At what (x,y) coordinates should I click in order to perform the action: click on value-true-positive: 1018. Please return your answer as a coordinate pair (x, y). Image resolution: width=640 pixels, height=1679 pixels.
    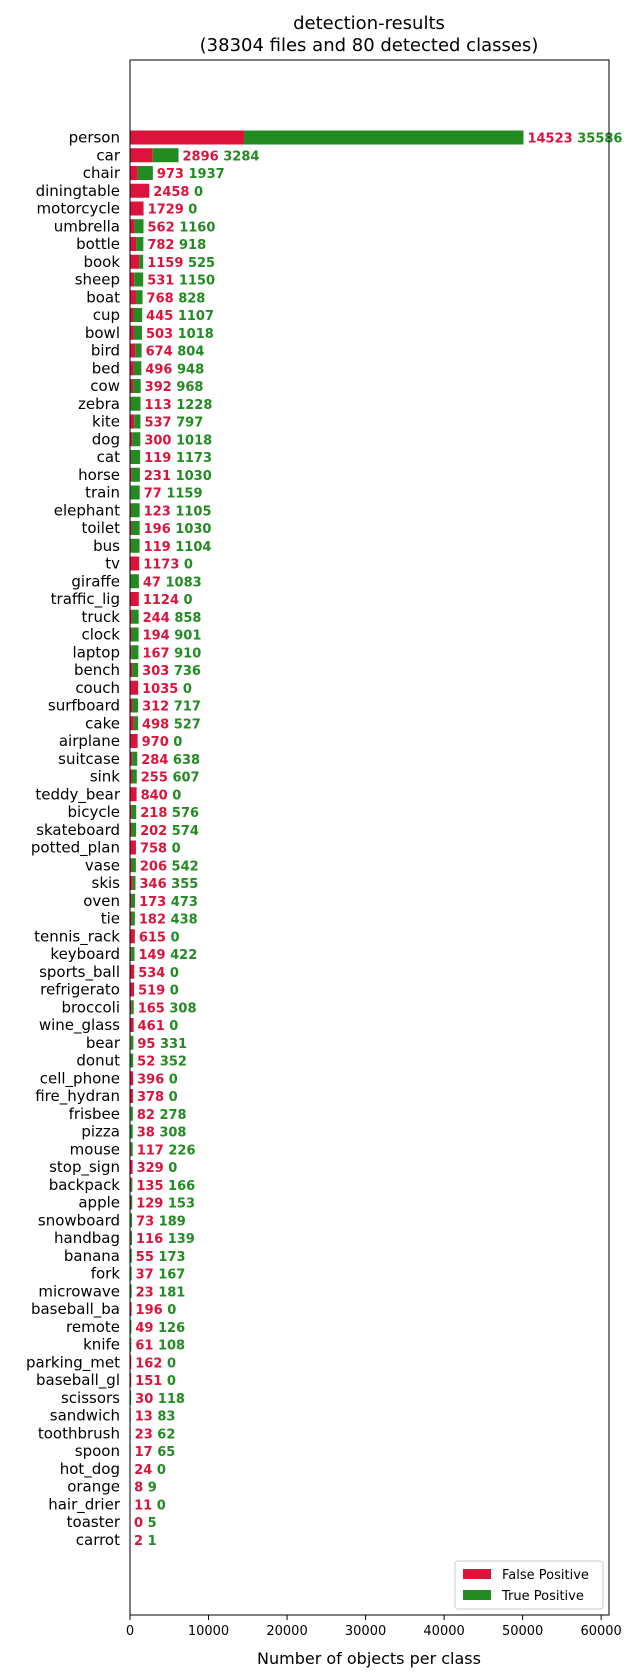
    Looking at the image, I should click on (194, 440).